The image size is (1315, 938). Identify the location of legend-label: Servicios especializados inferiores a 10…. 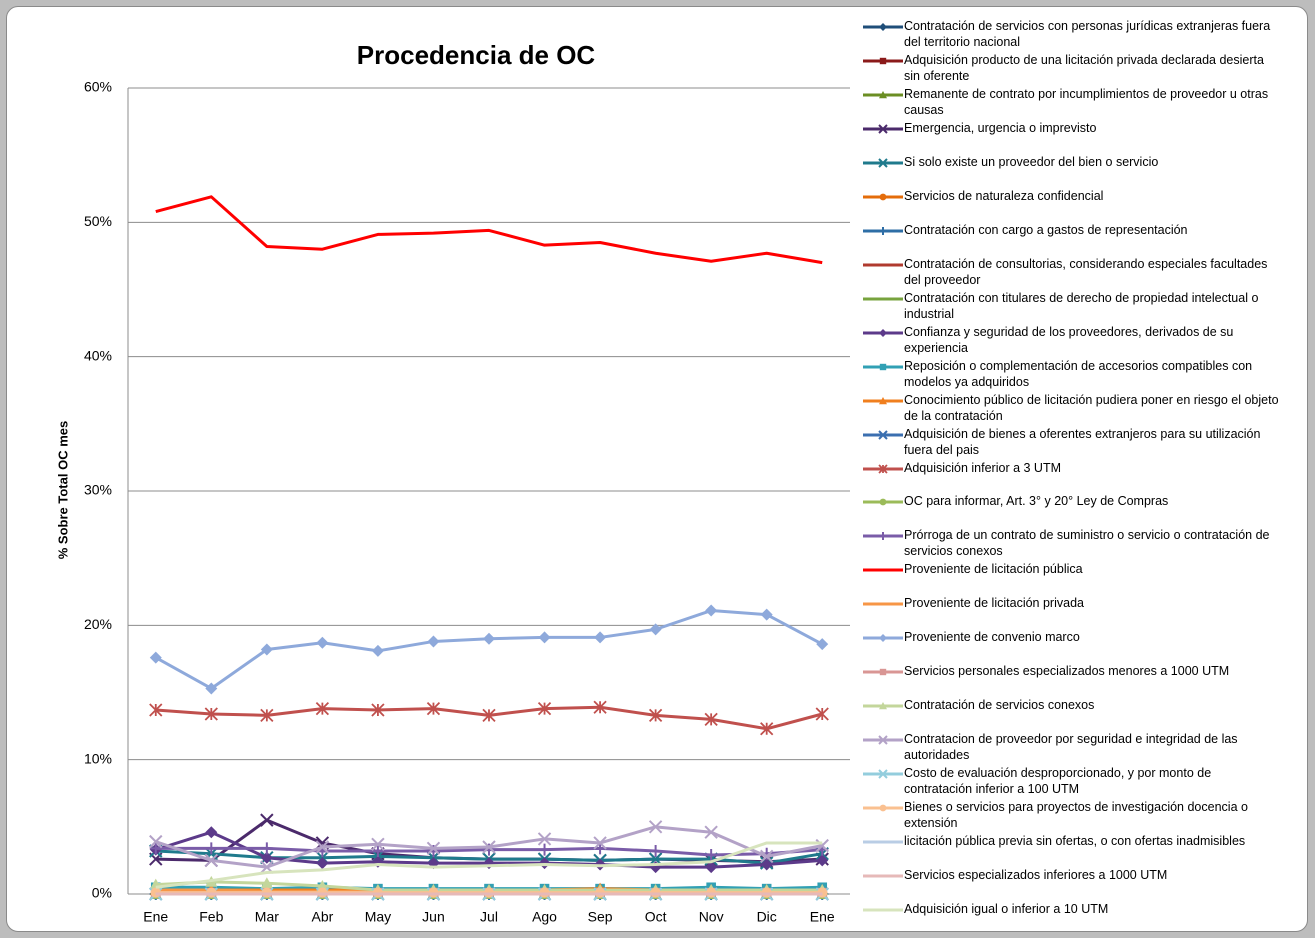
(1036, 875).